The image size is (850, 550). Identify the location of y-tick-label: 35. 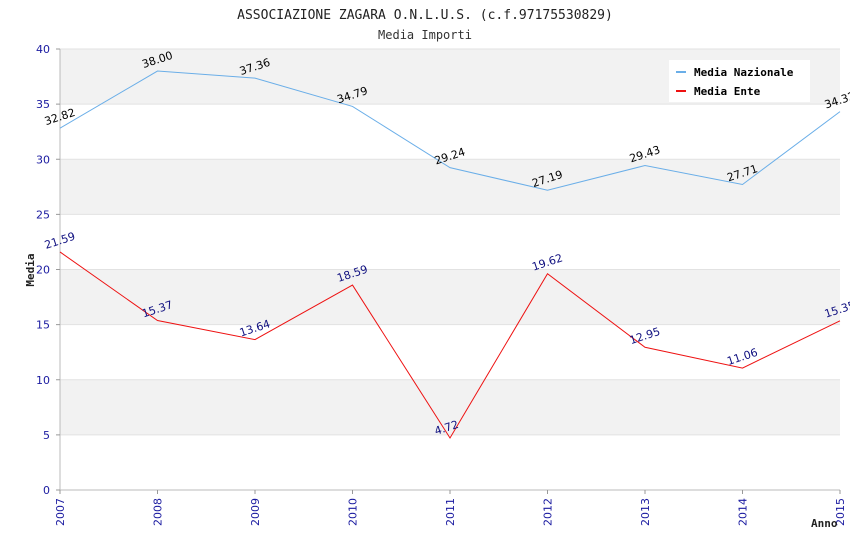
(43, 104).